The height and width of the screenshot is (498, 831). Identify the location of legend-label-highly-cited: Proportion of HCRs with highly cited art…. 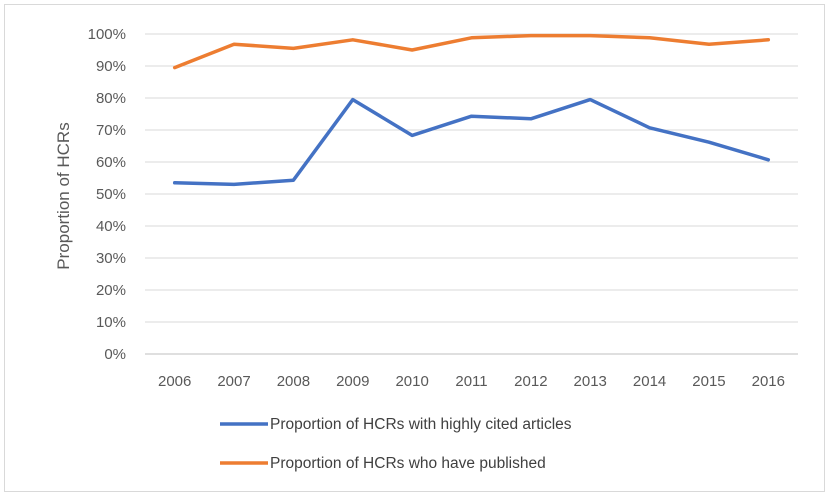
(421, 424).